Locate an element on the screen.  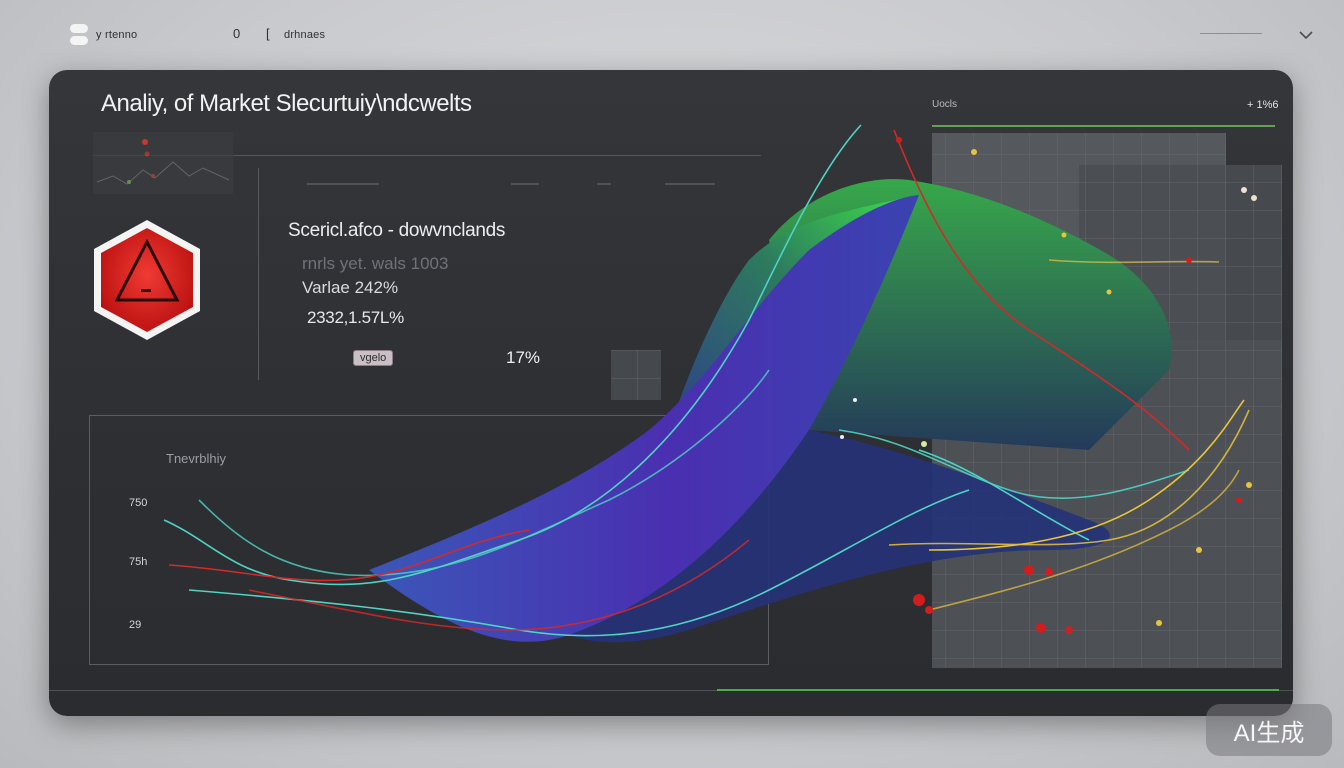
y-tick-label: 29 is located at coordinates (135, 625).